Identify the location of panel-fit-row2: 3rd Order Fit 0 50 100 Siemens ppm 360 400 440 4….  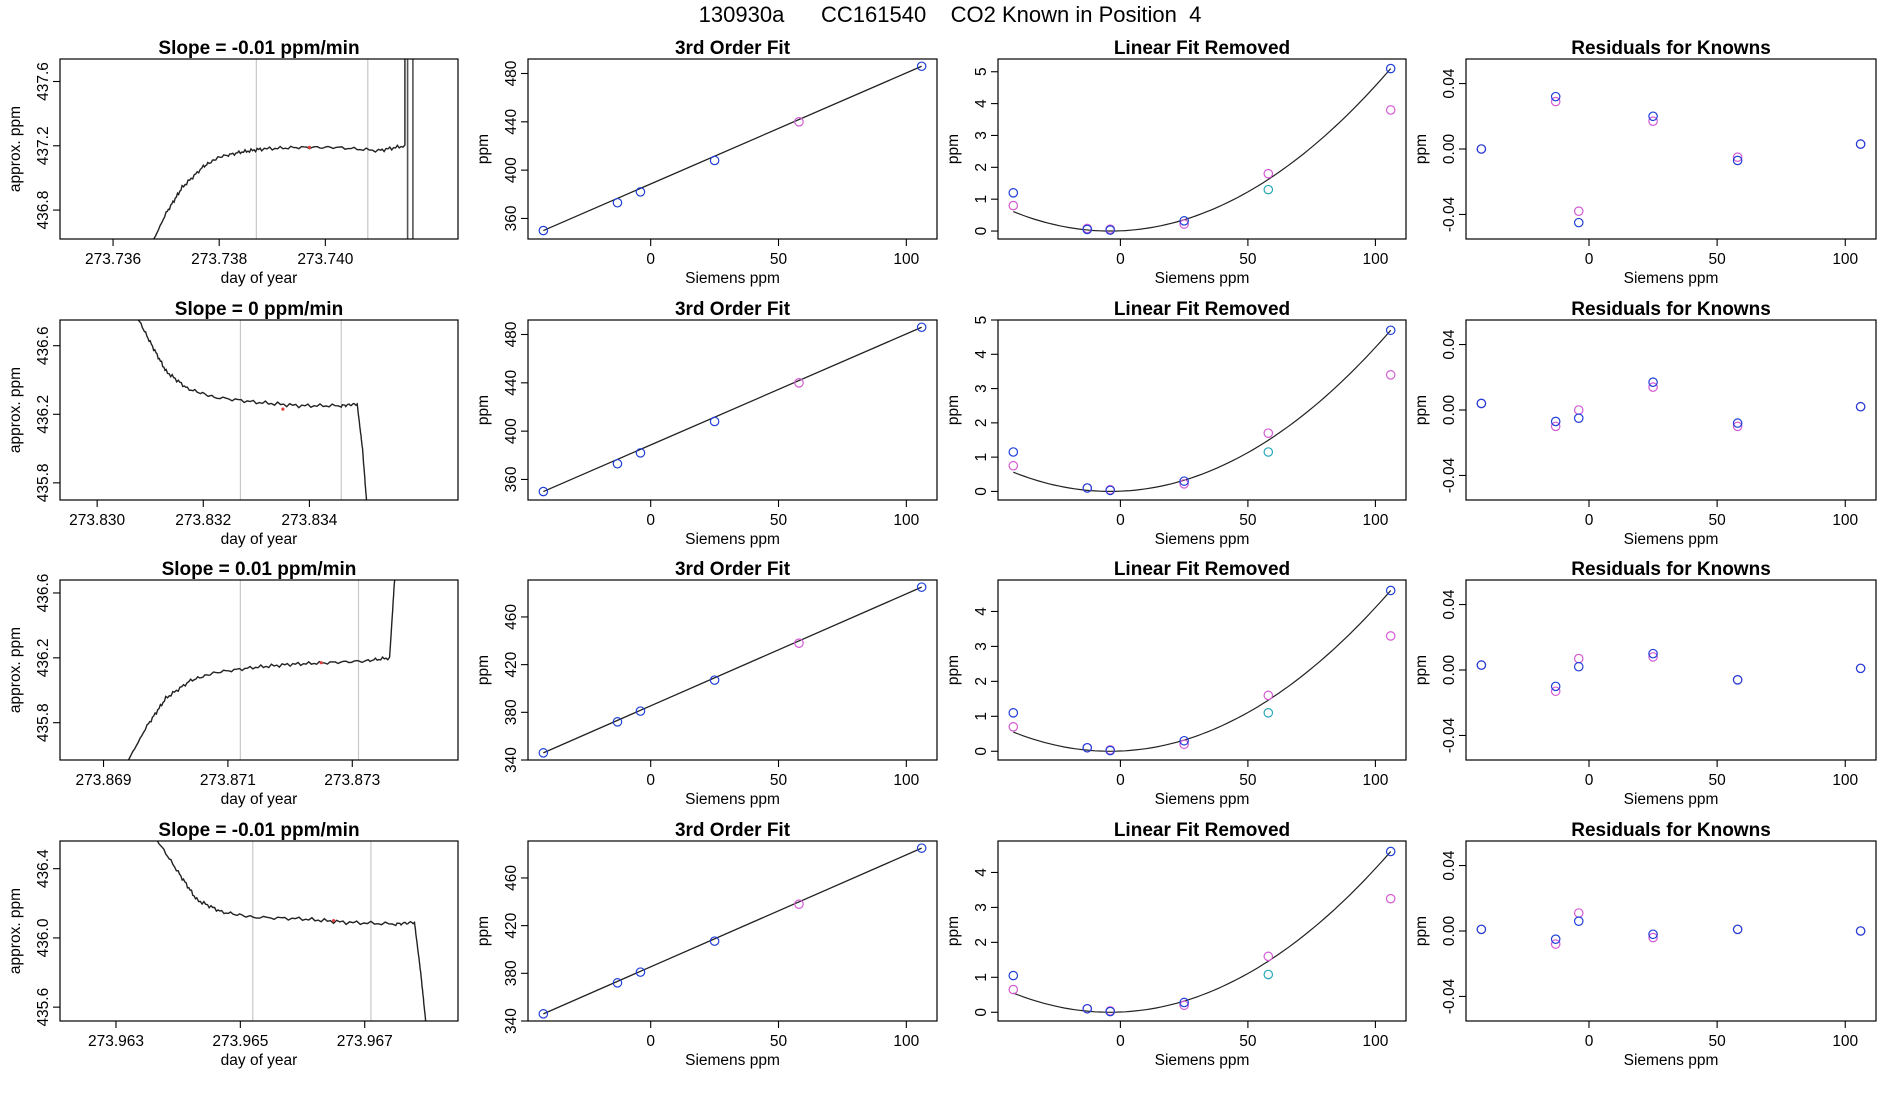
(706, 423).